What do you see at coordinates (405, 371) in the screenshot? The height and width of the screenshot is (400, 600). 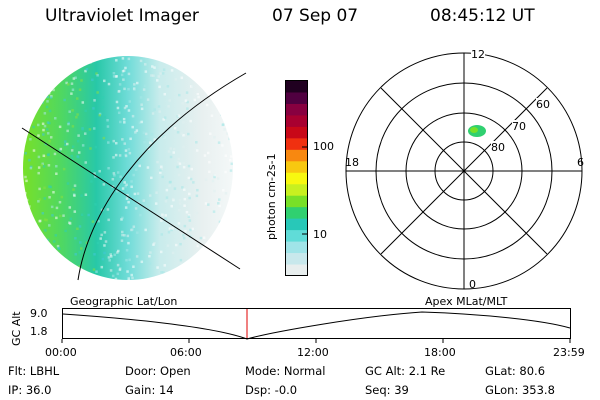 I see `info-gc-alt: GC Alt: 2.1 Re` at bounding box center [405, 371].